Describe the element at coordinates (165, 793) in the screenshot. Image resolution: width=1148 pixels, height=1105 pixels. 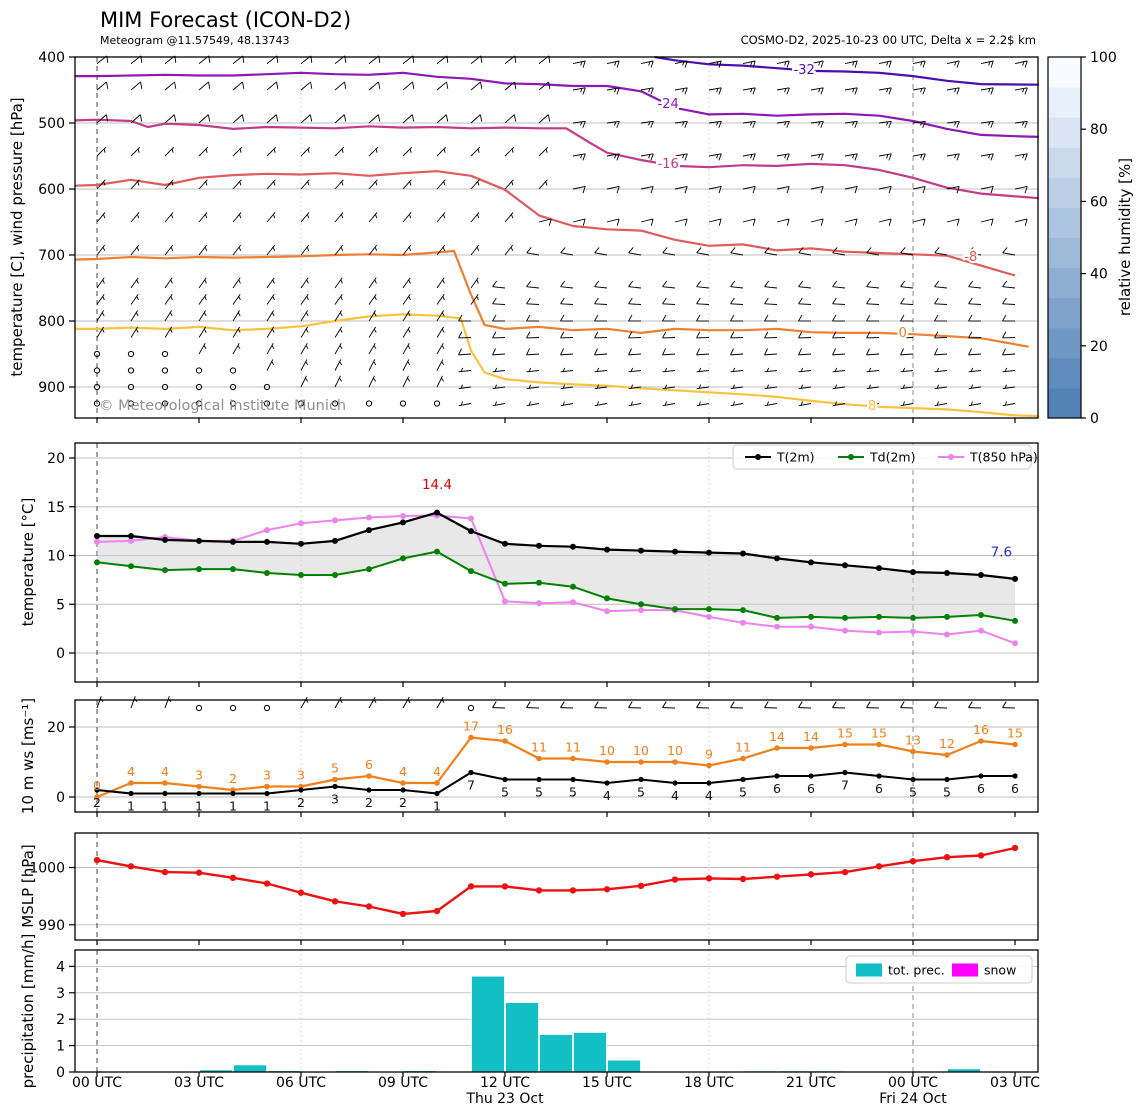
I see `wind-marker` at that location.